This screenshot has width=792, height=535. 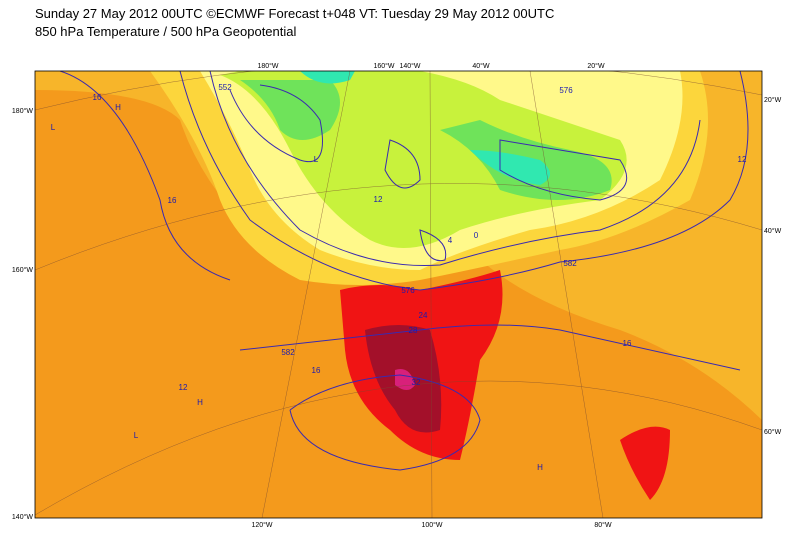 I want to click on bottom-label: 120°W, so click(x=261, y=525).